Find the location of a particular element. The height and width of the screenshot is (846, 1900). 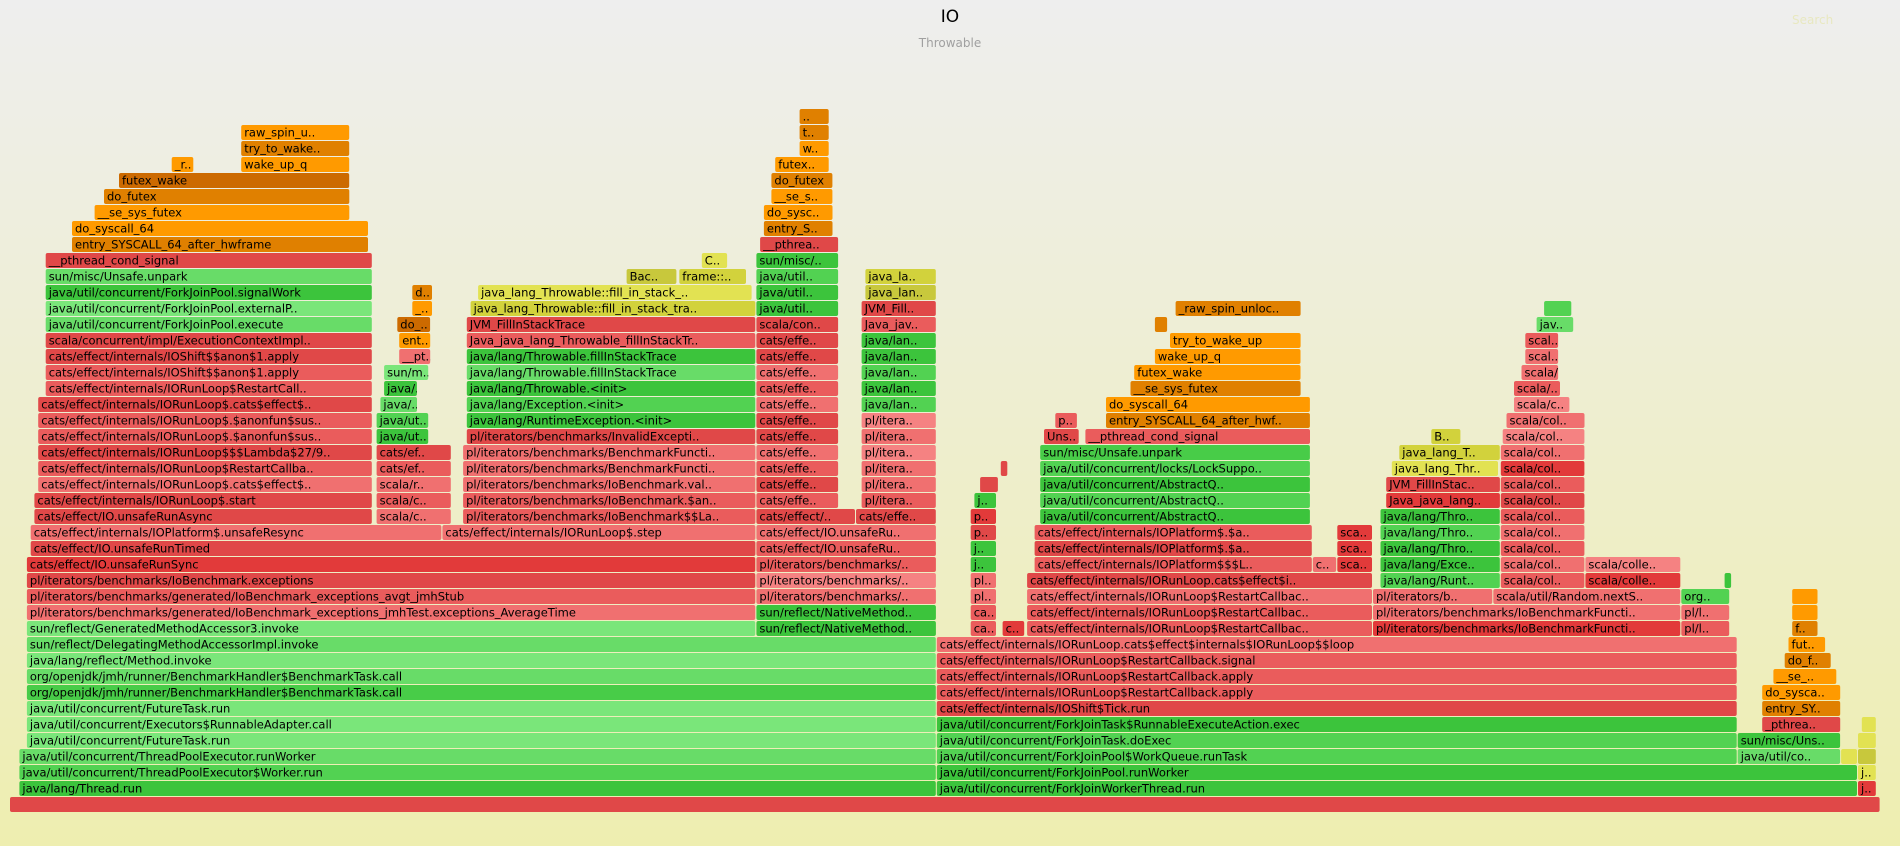

frame: JVM_FillInStackTrace is located at coordinates (611, 324).